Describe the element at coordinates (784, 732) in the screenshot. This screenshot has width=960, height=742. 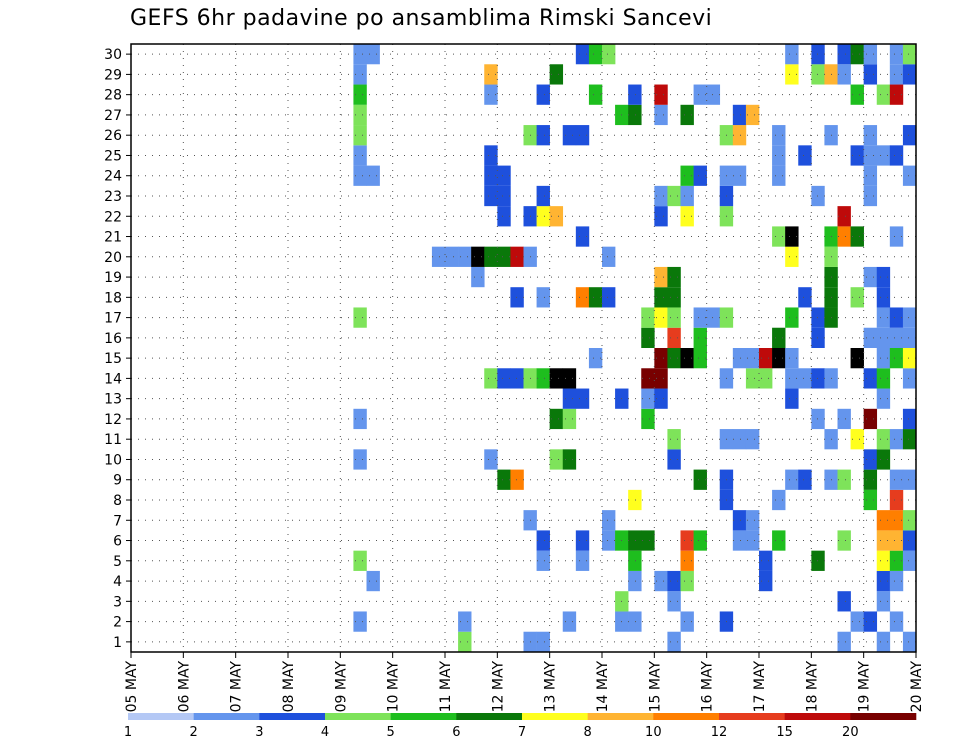
I see `colorbar-label: 15` at that location.